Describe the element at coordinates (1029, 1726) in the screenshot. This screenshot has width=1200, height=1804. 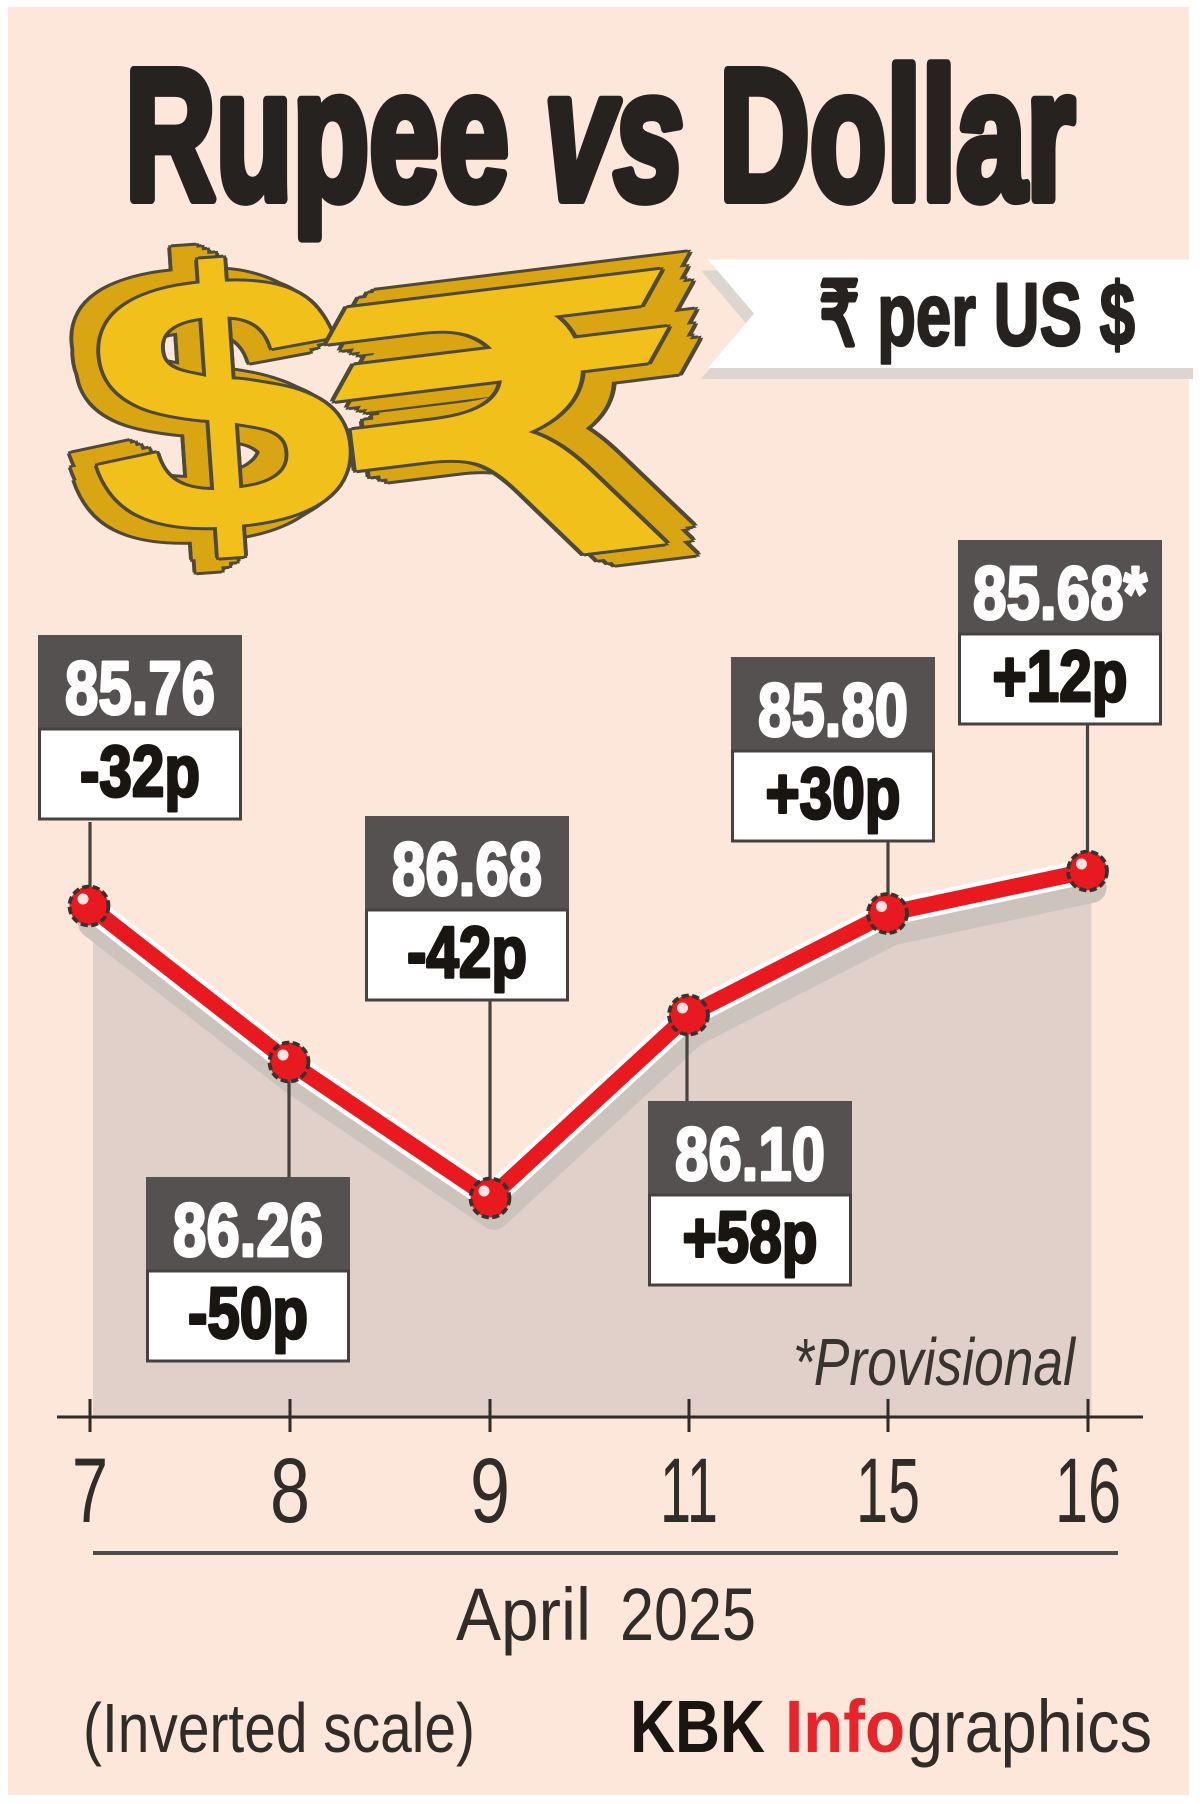
I see `svg-text: graphics` at that location.